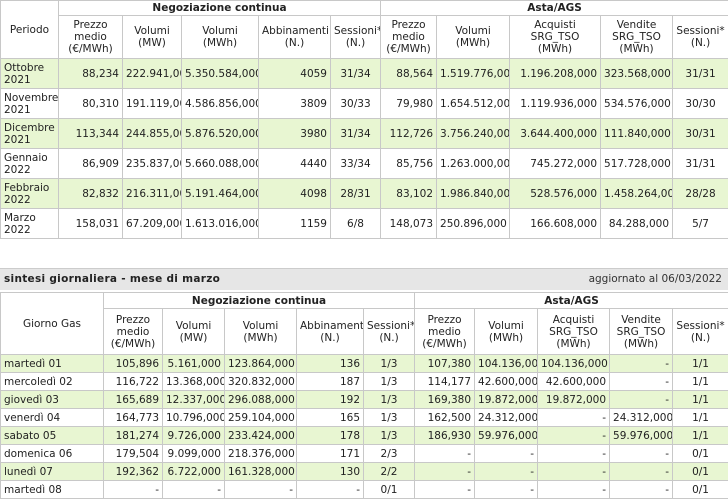 This screenshot has width=728, height=500. I want to click on cell: 216.311,000, so click(152, 193).